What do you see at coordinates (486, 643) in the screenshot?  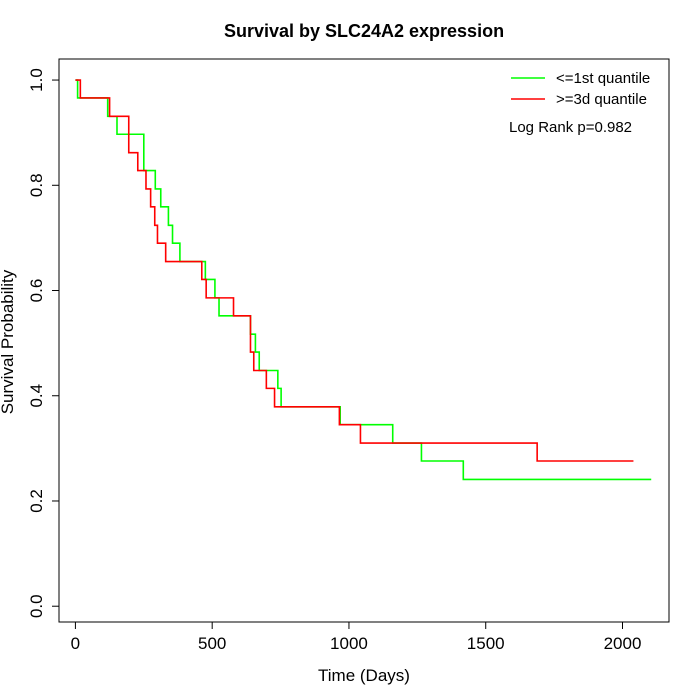 I see `x-tick-label: 1500` at bounding box center [486, 643].